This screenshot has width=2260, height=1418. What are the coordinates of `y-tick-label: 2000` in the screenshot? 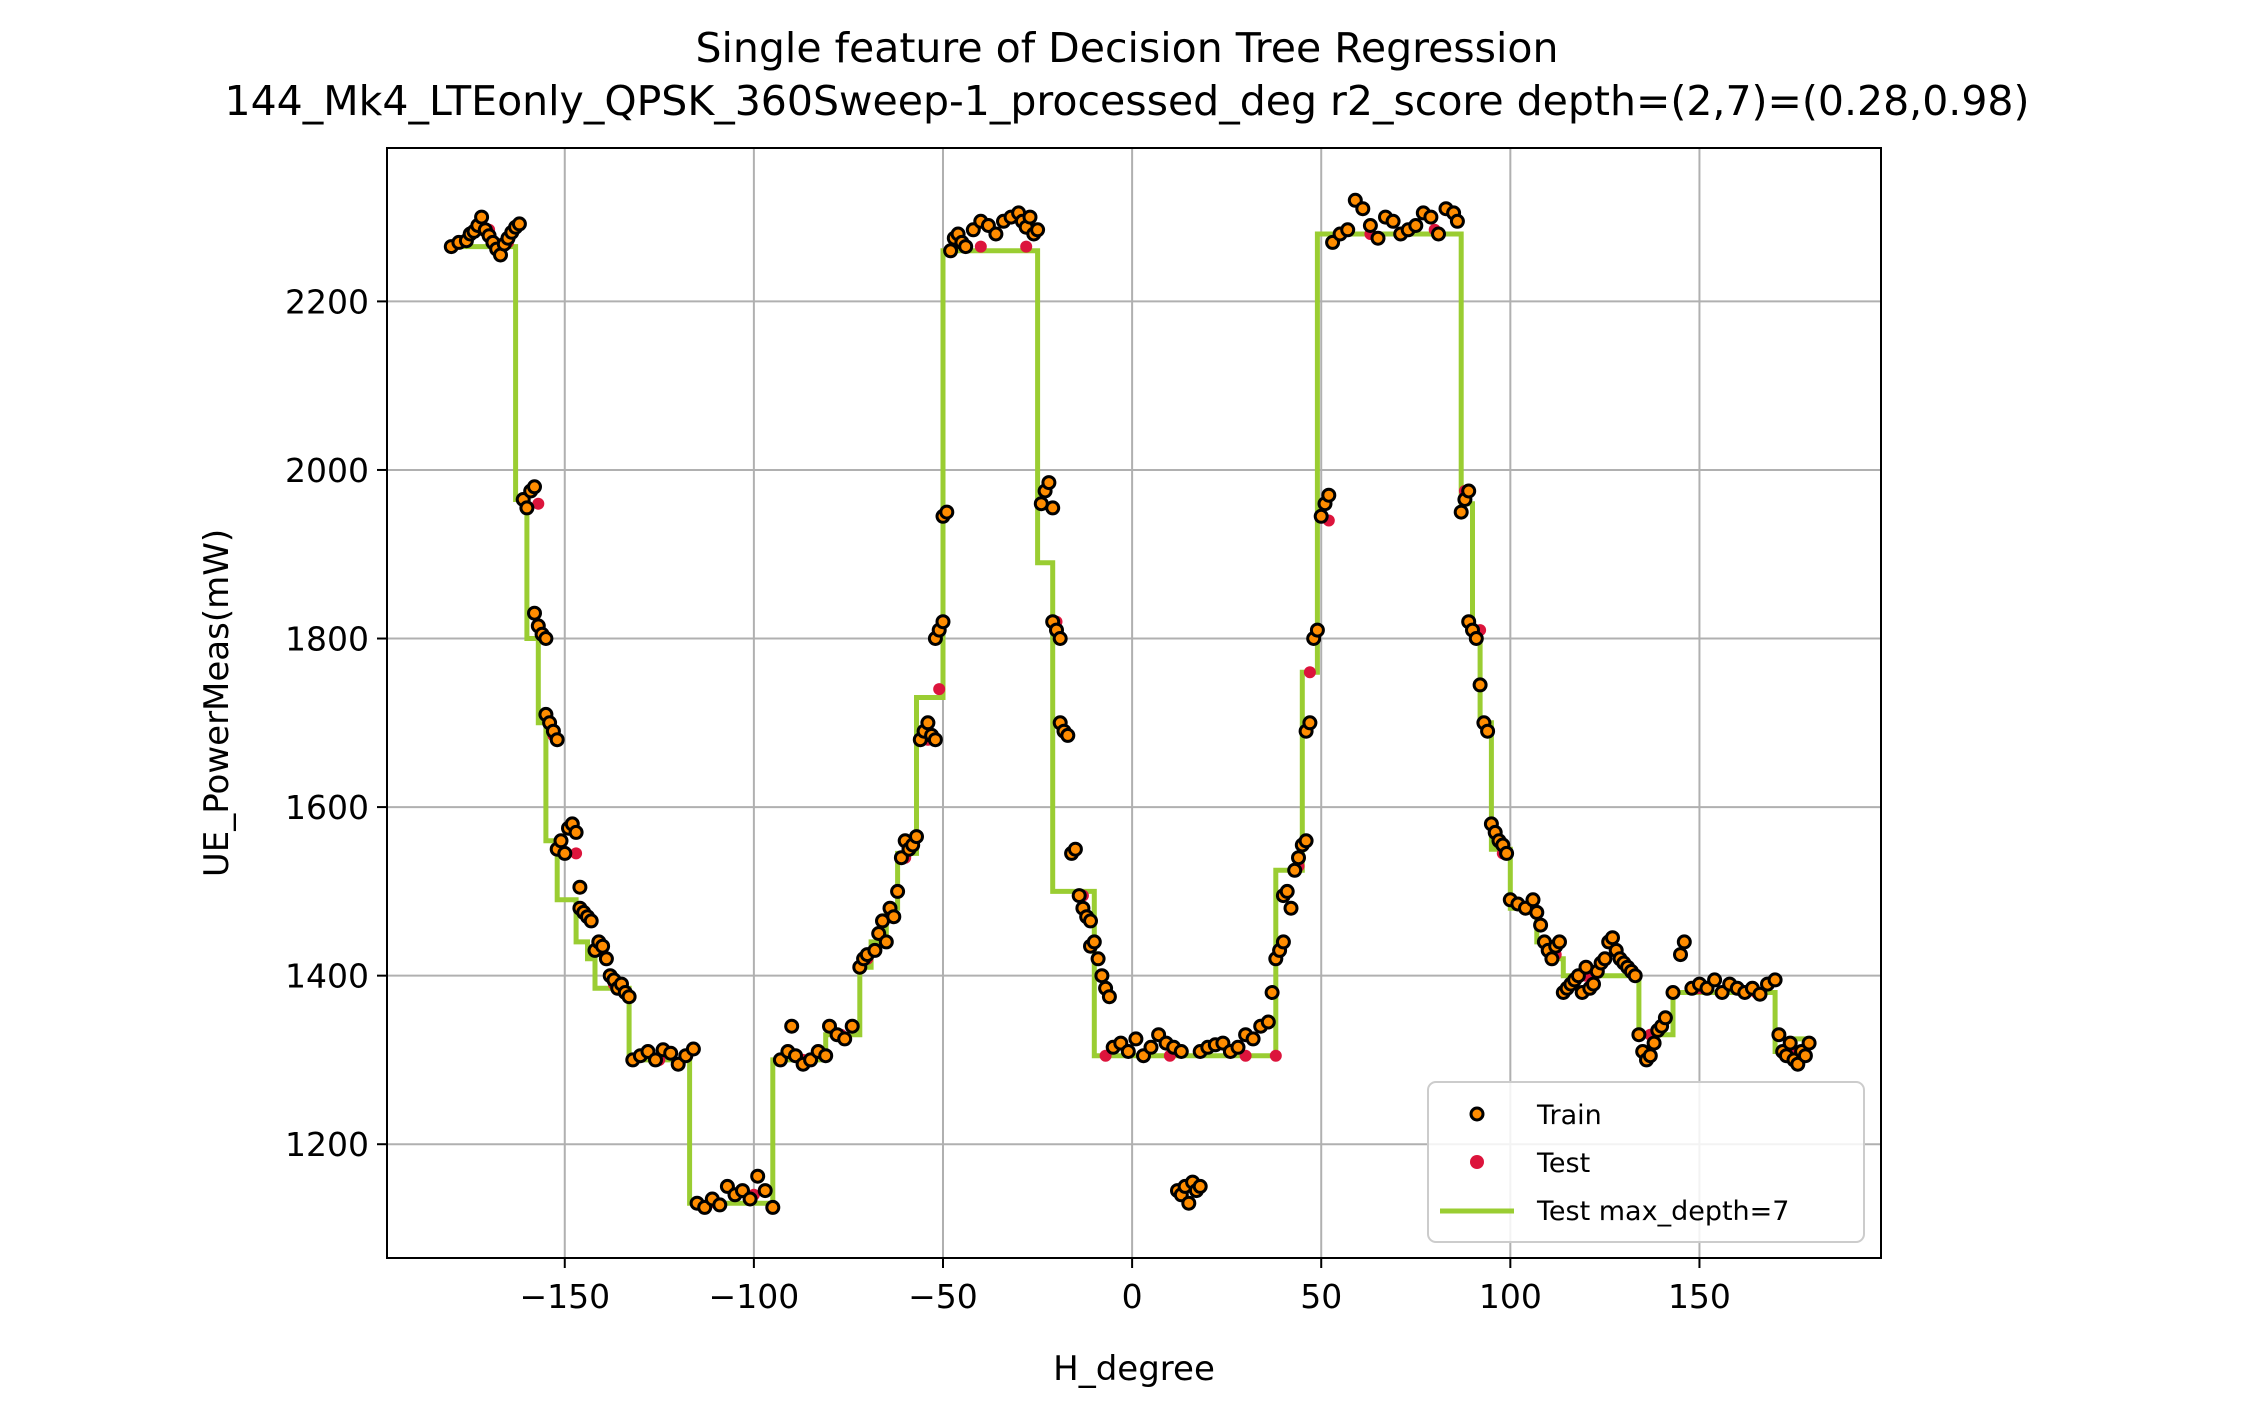 It's located at (327, 470).